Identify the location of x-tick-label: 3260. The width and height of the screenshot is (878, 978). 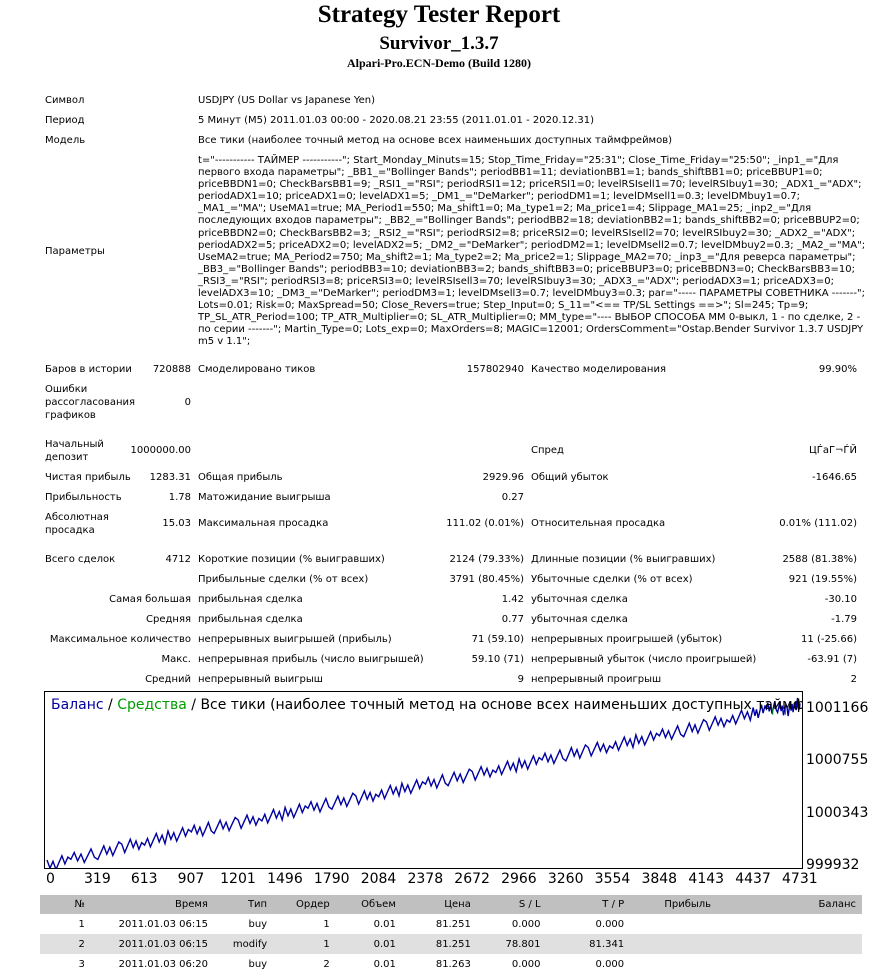
(565, 879).